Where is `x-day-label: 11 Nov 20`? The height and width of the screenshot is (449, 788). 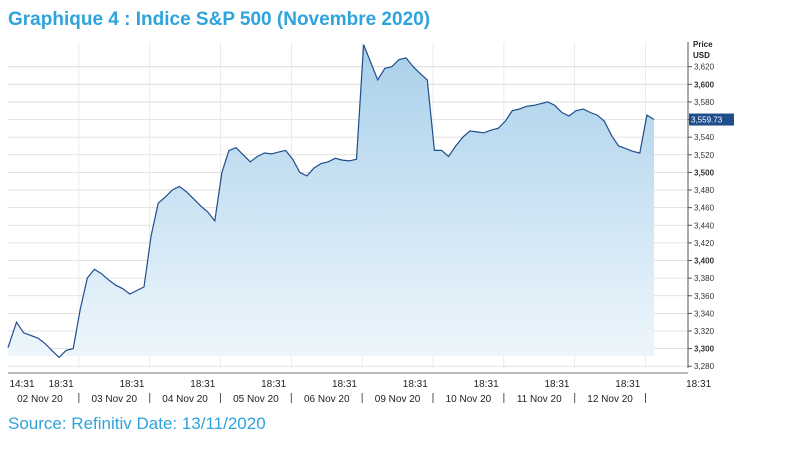 x-day-label: 11 Nov 20 is located at coordinates (539, 399).